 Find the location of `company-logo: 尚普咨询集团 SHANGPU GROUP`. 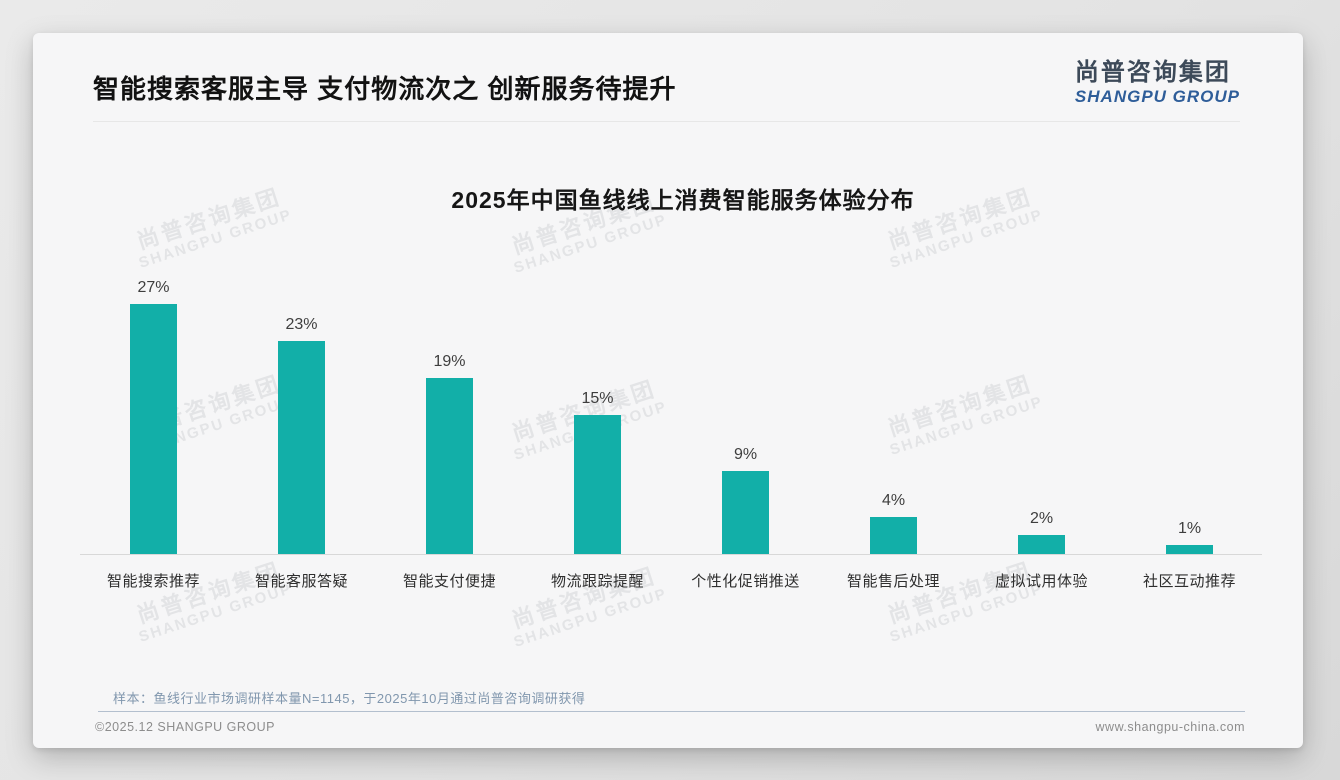

company-logo: 尚普咨询集团 SHANGPU GROUP is located at coordinates (1157, 83).